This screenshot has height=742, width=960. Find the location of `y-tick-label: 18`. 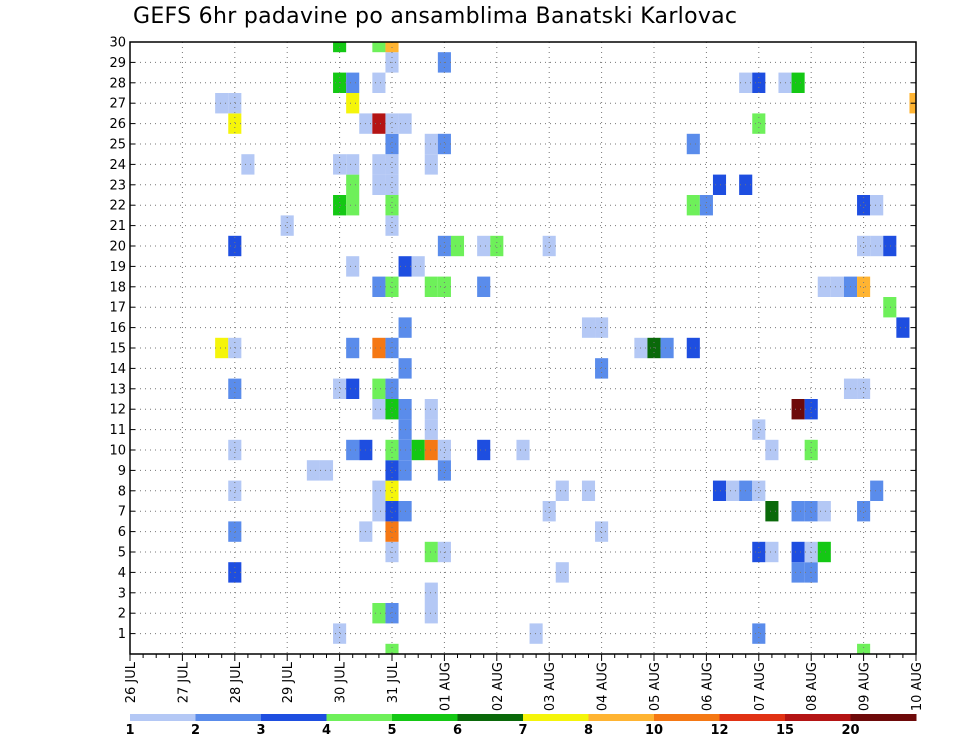

y-tick-label: 18 is located at coordinates (117, 287).